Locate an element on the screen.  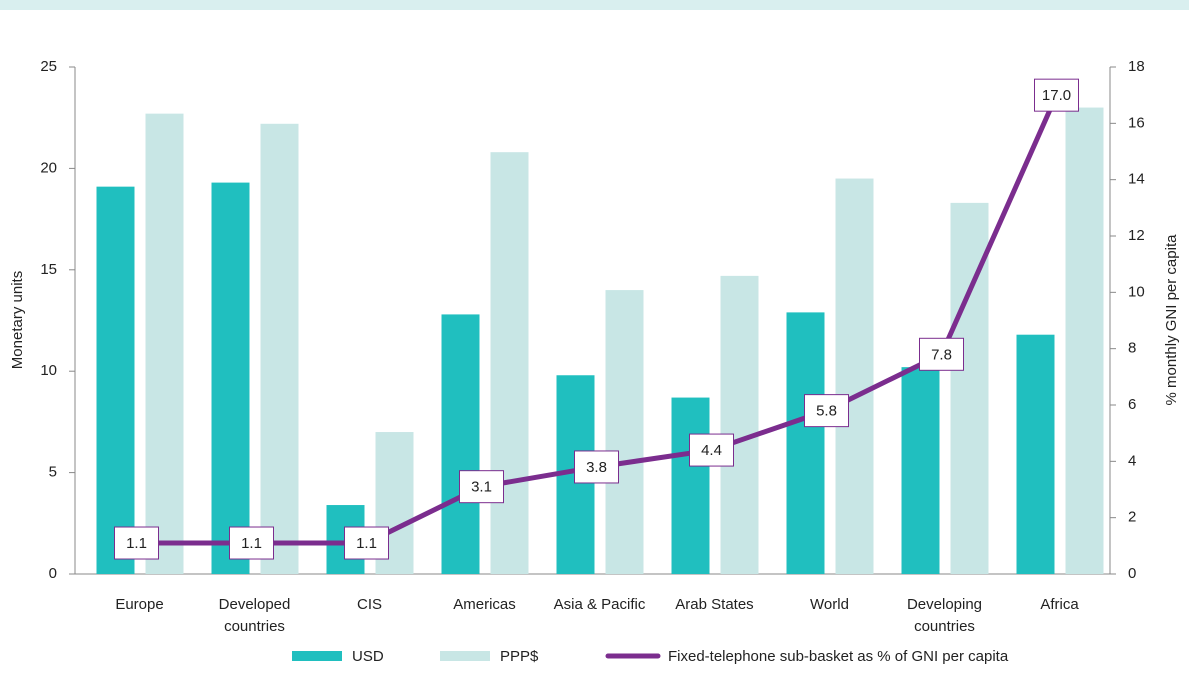
y-tick-label: 20 is located at coordinates (48, 167).